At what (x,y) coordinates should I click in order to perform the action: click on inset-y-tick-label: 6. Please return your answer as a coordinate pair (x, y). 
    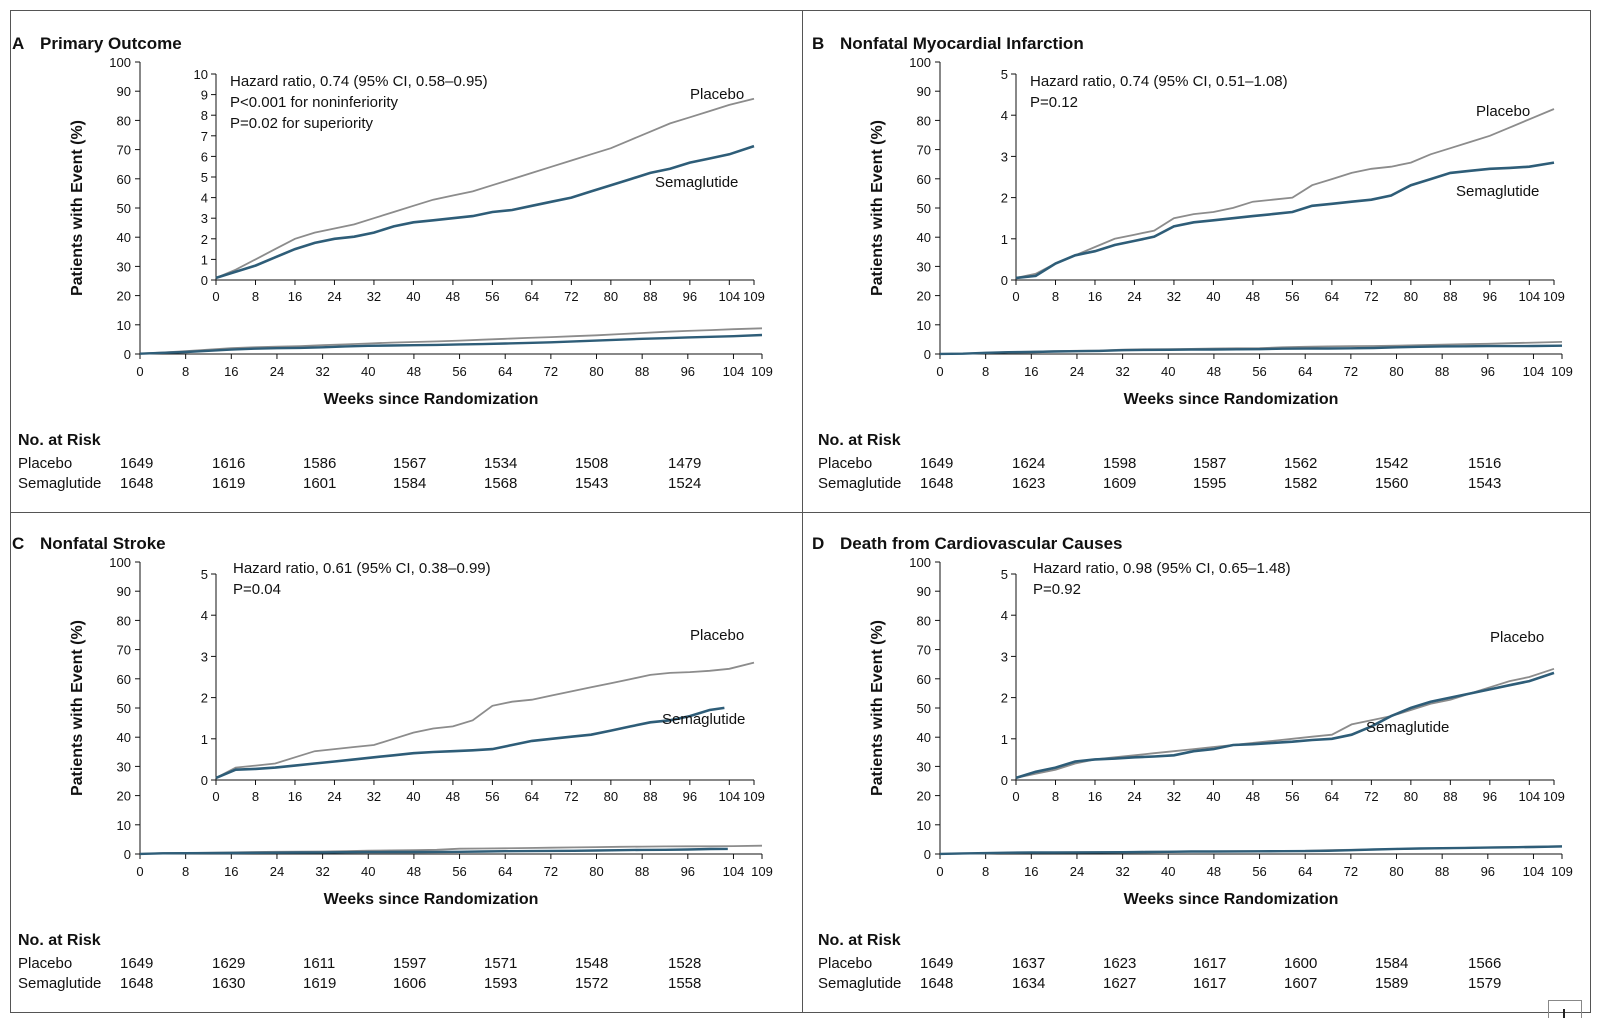
    Looking at the image, I should click on (204, 156).